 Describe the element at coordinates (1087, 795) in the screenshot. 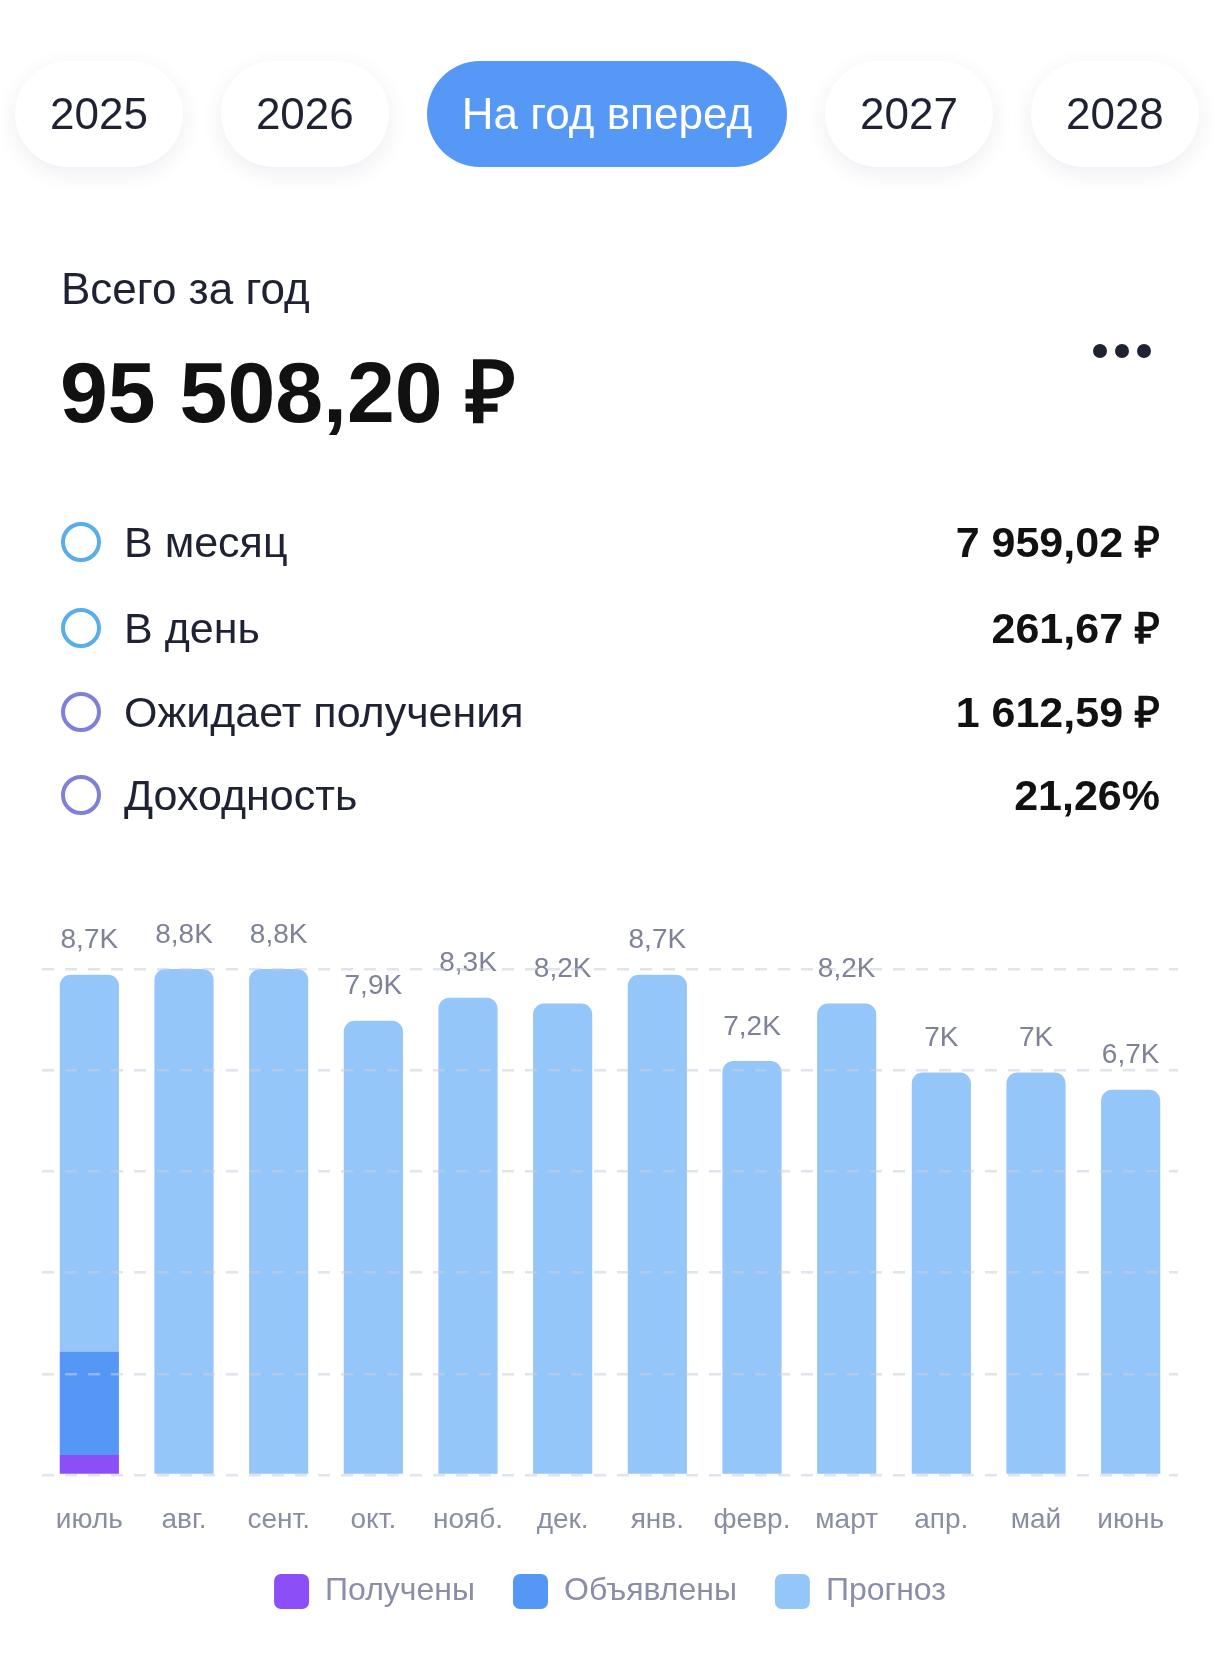

I see `text: 21,26%` at that location.